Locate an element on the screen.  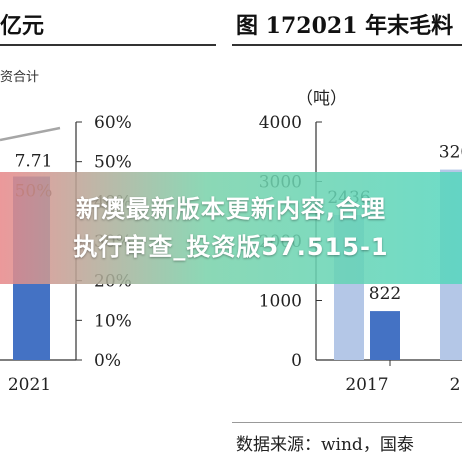
left-y2-tick-label: 0% is located at coordinates (107, 361).